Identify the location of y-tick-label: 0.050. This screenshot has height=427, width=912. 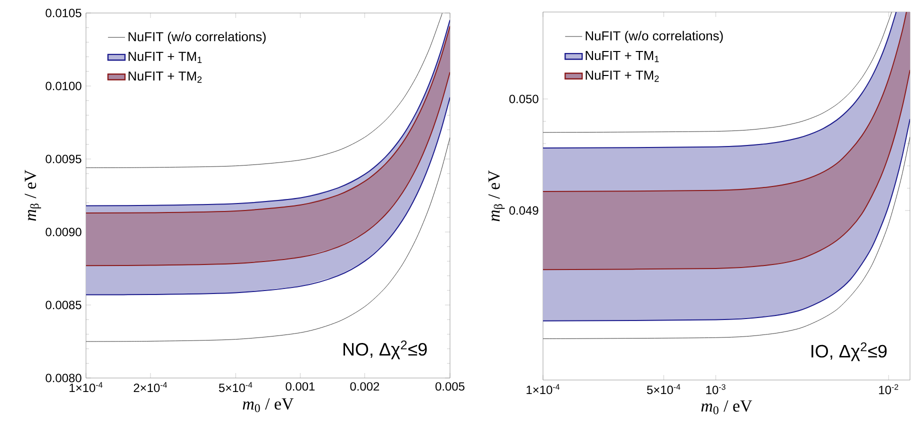
(523, 99).